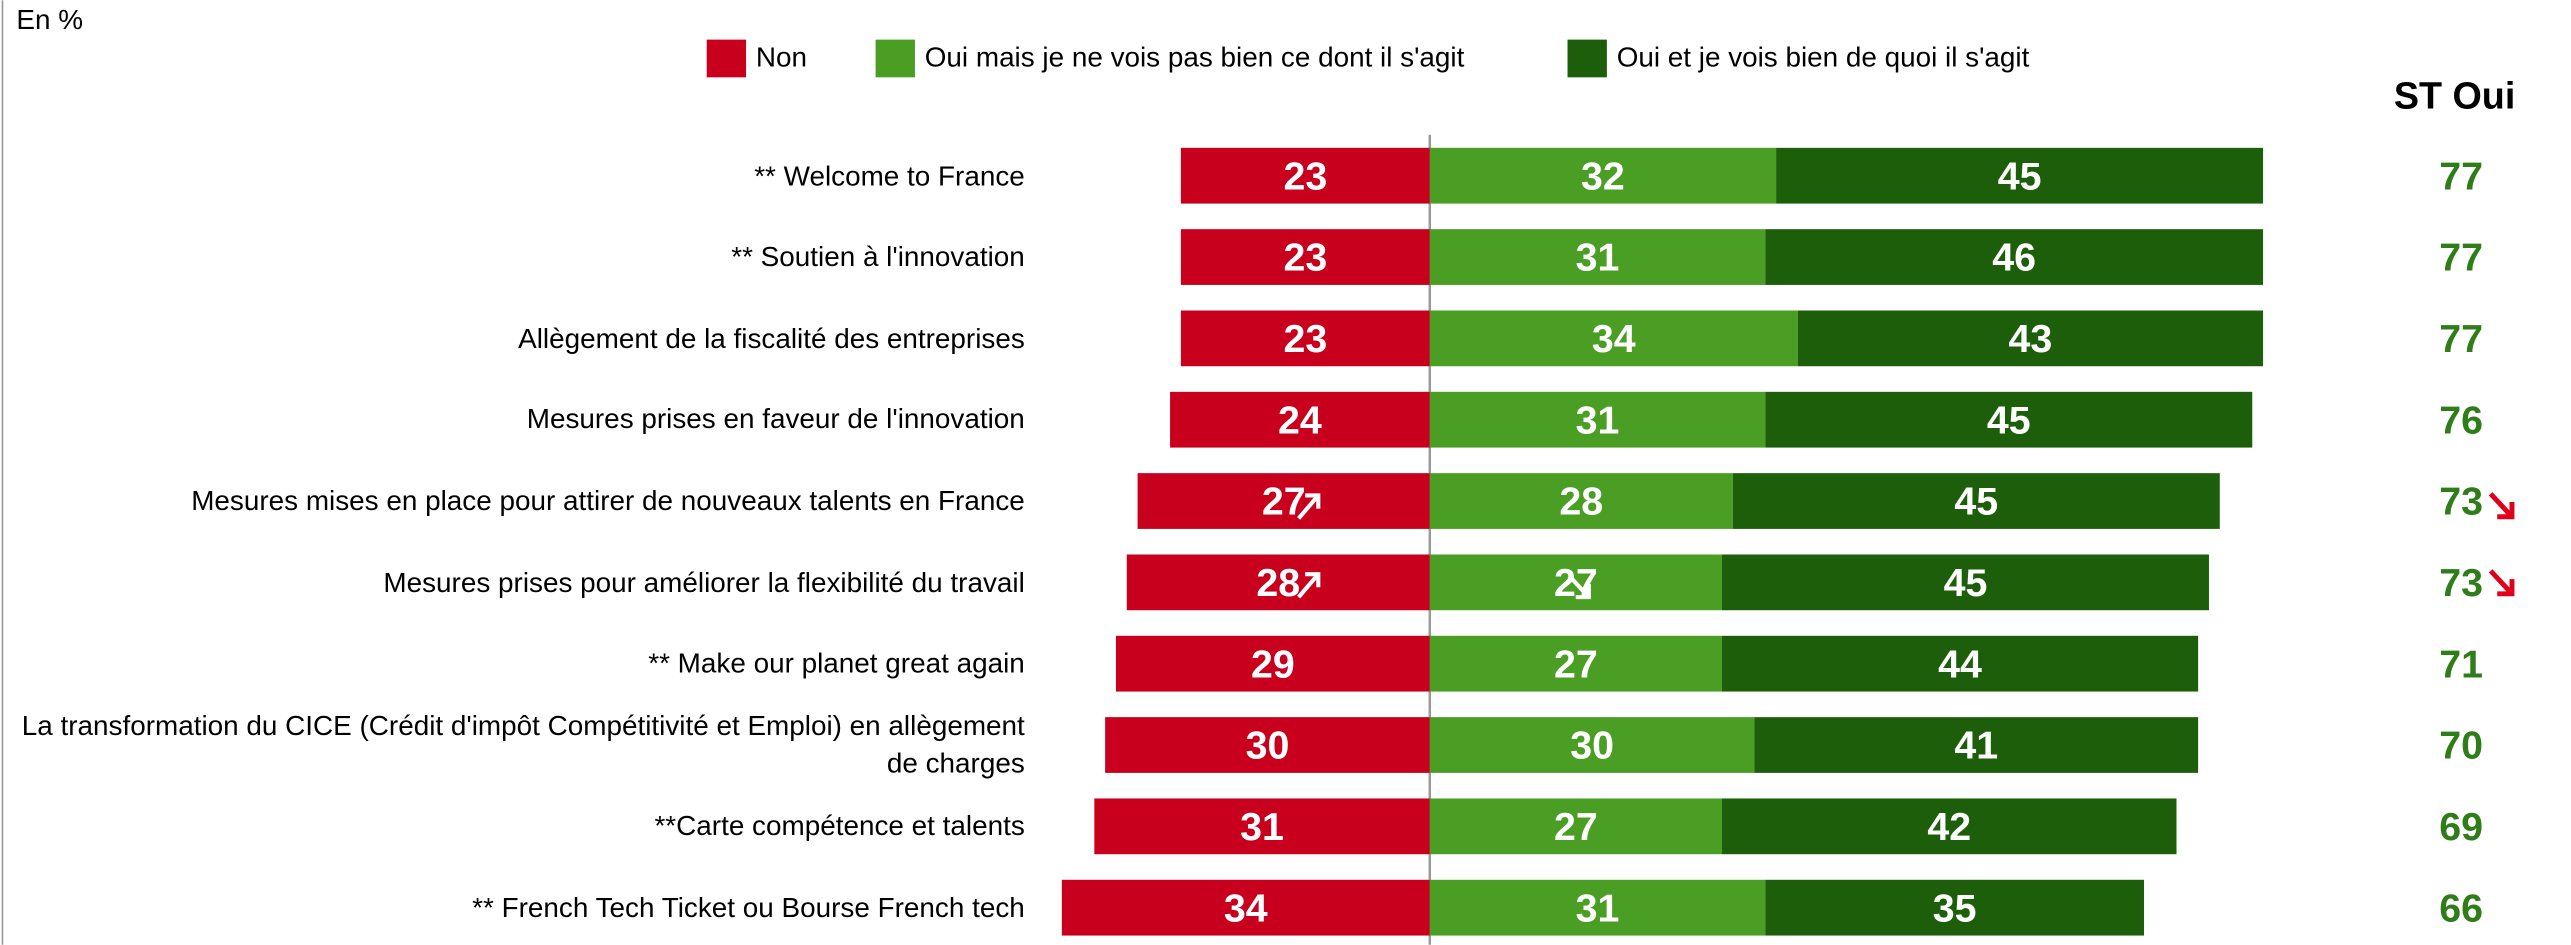  I want to click on value-label: 27, so click(1576, 664).